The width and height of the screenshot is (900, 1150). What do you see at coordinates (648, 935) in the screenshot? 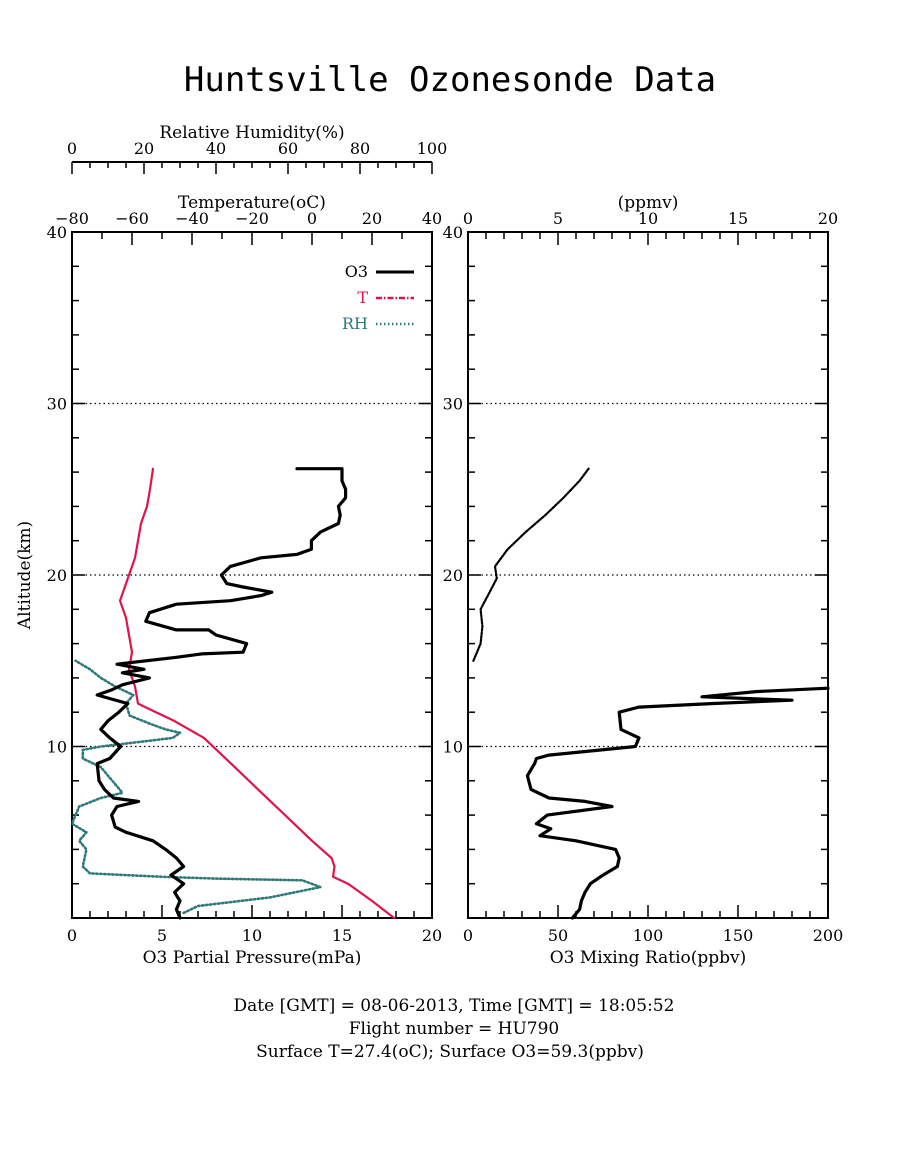
I see `mixing-ratio-axis-tick-label: 100` at bounding box center [648, 935].